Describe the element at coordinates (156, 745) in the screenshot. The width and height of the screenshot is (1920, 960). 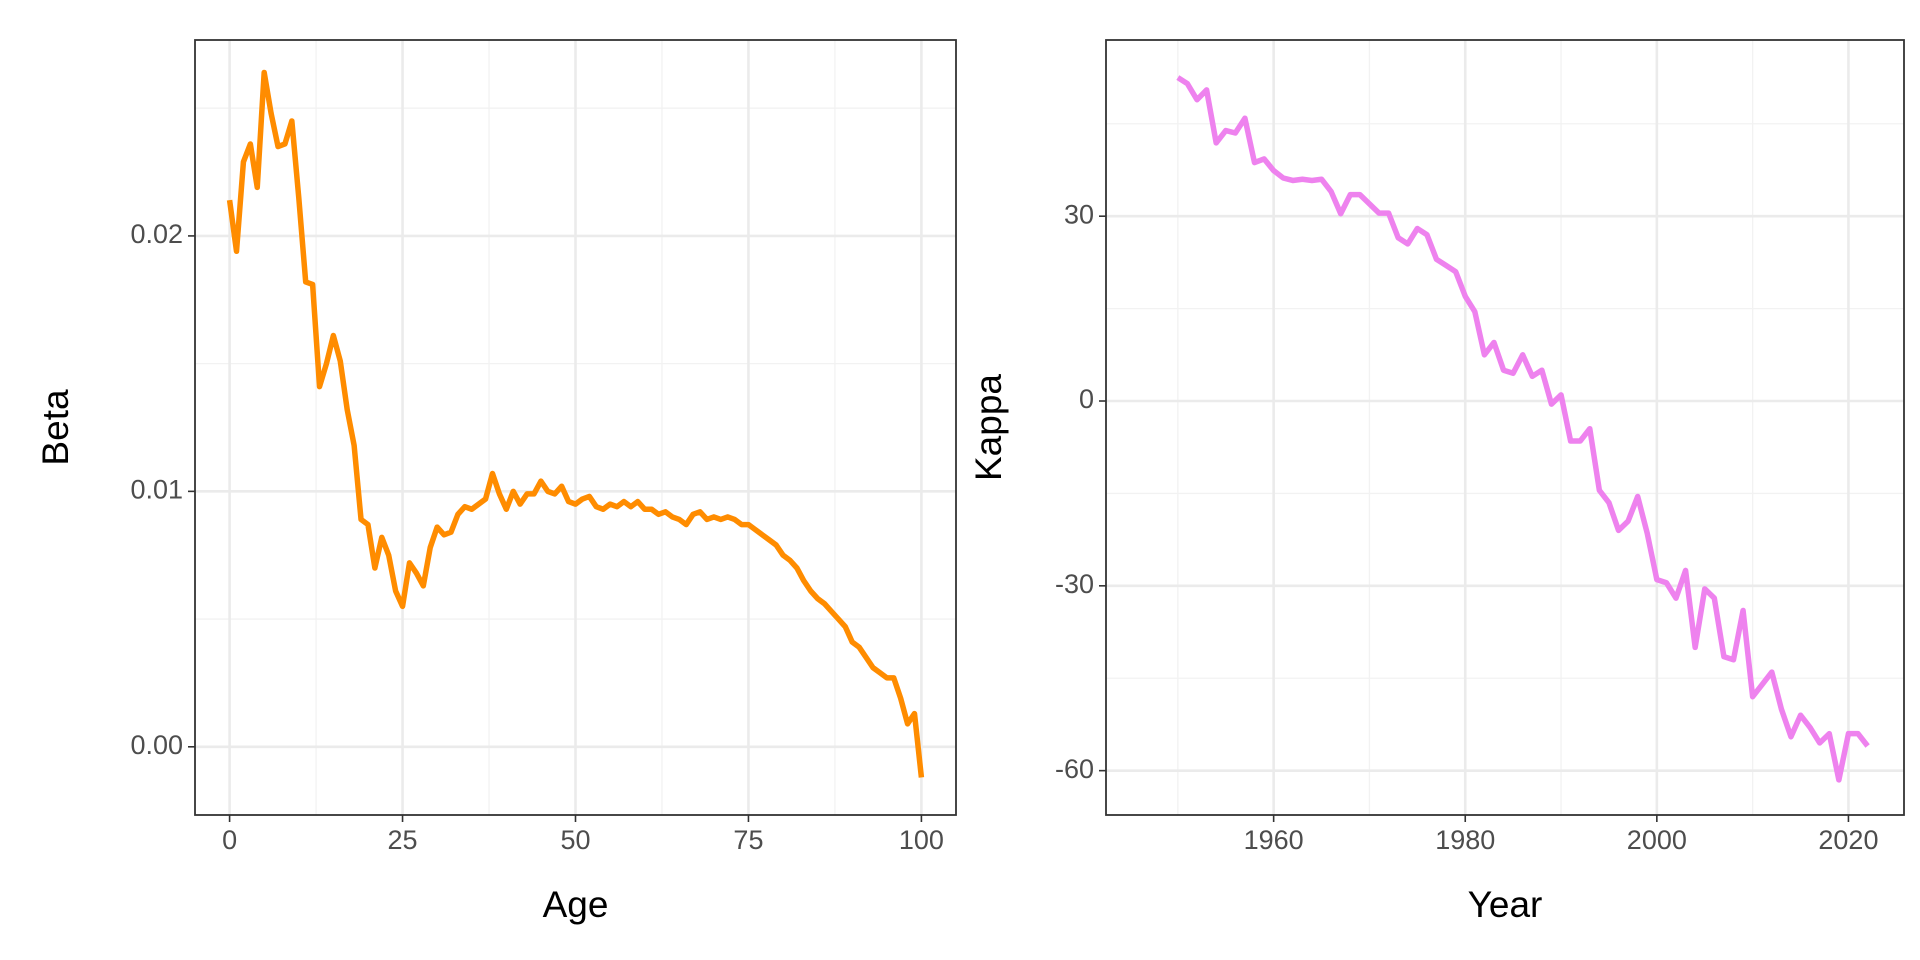
I see `y-tick-label: 0.00` at that location.